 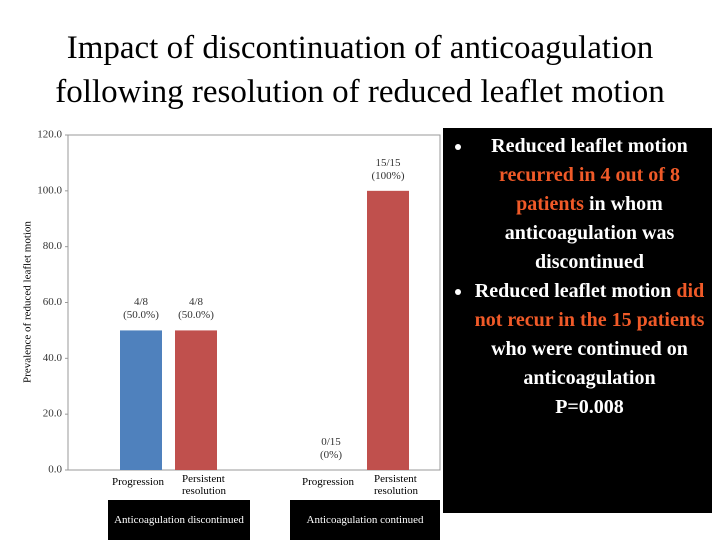 I want to click on bullet-text: recurred in 4 out of 8 patients, so click(x=589, y=189).